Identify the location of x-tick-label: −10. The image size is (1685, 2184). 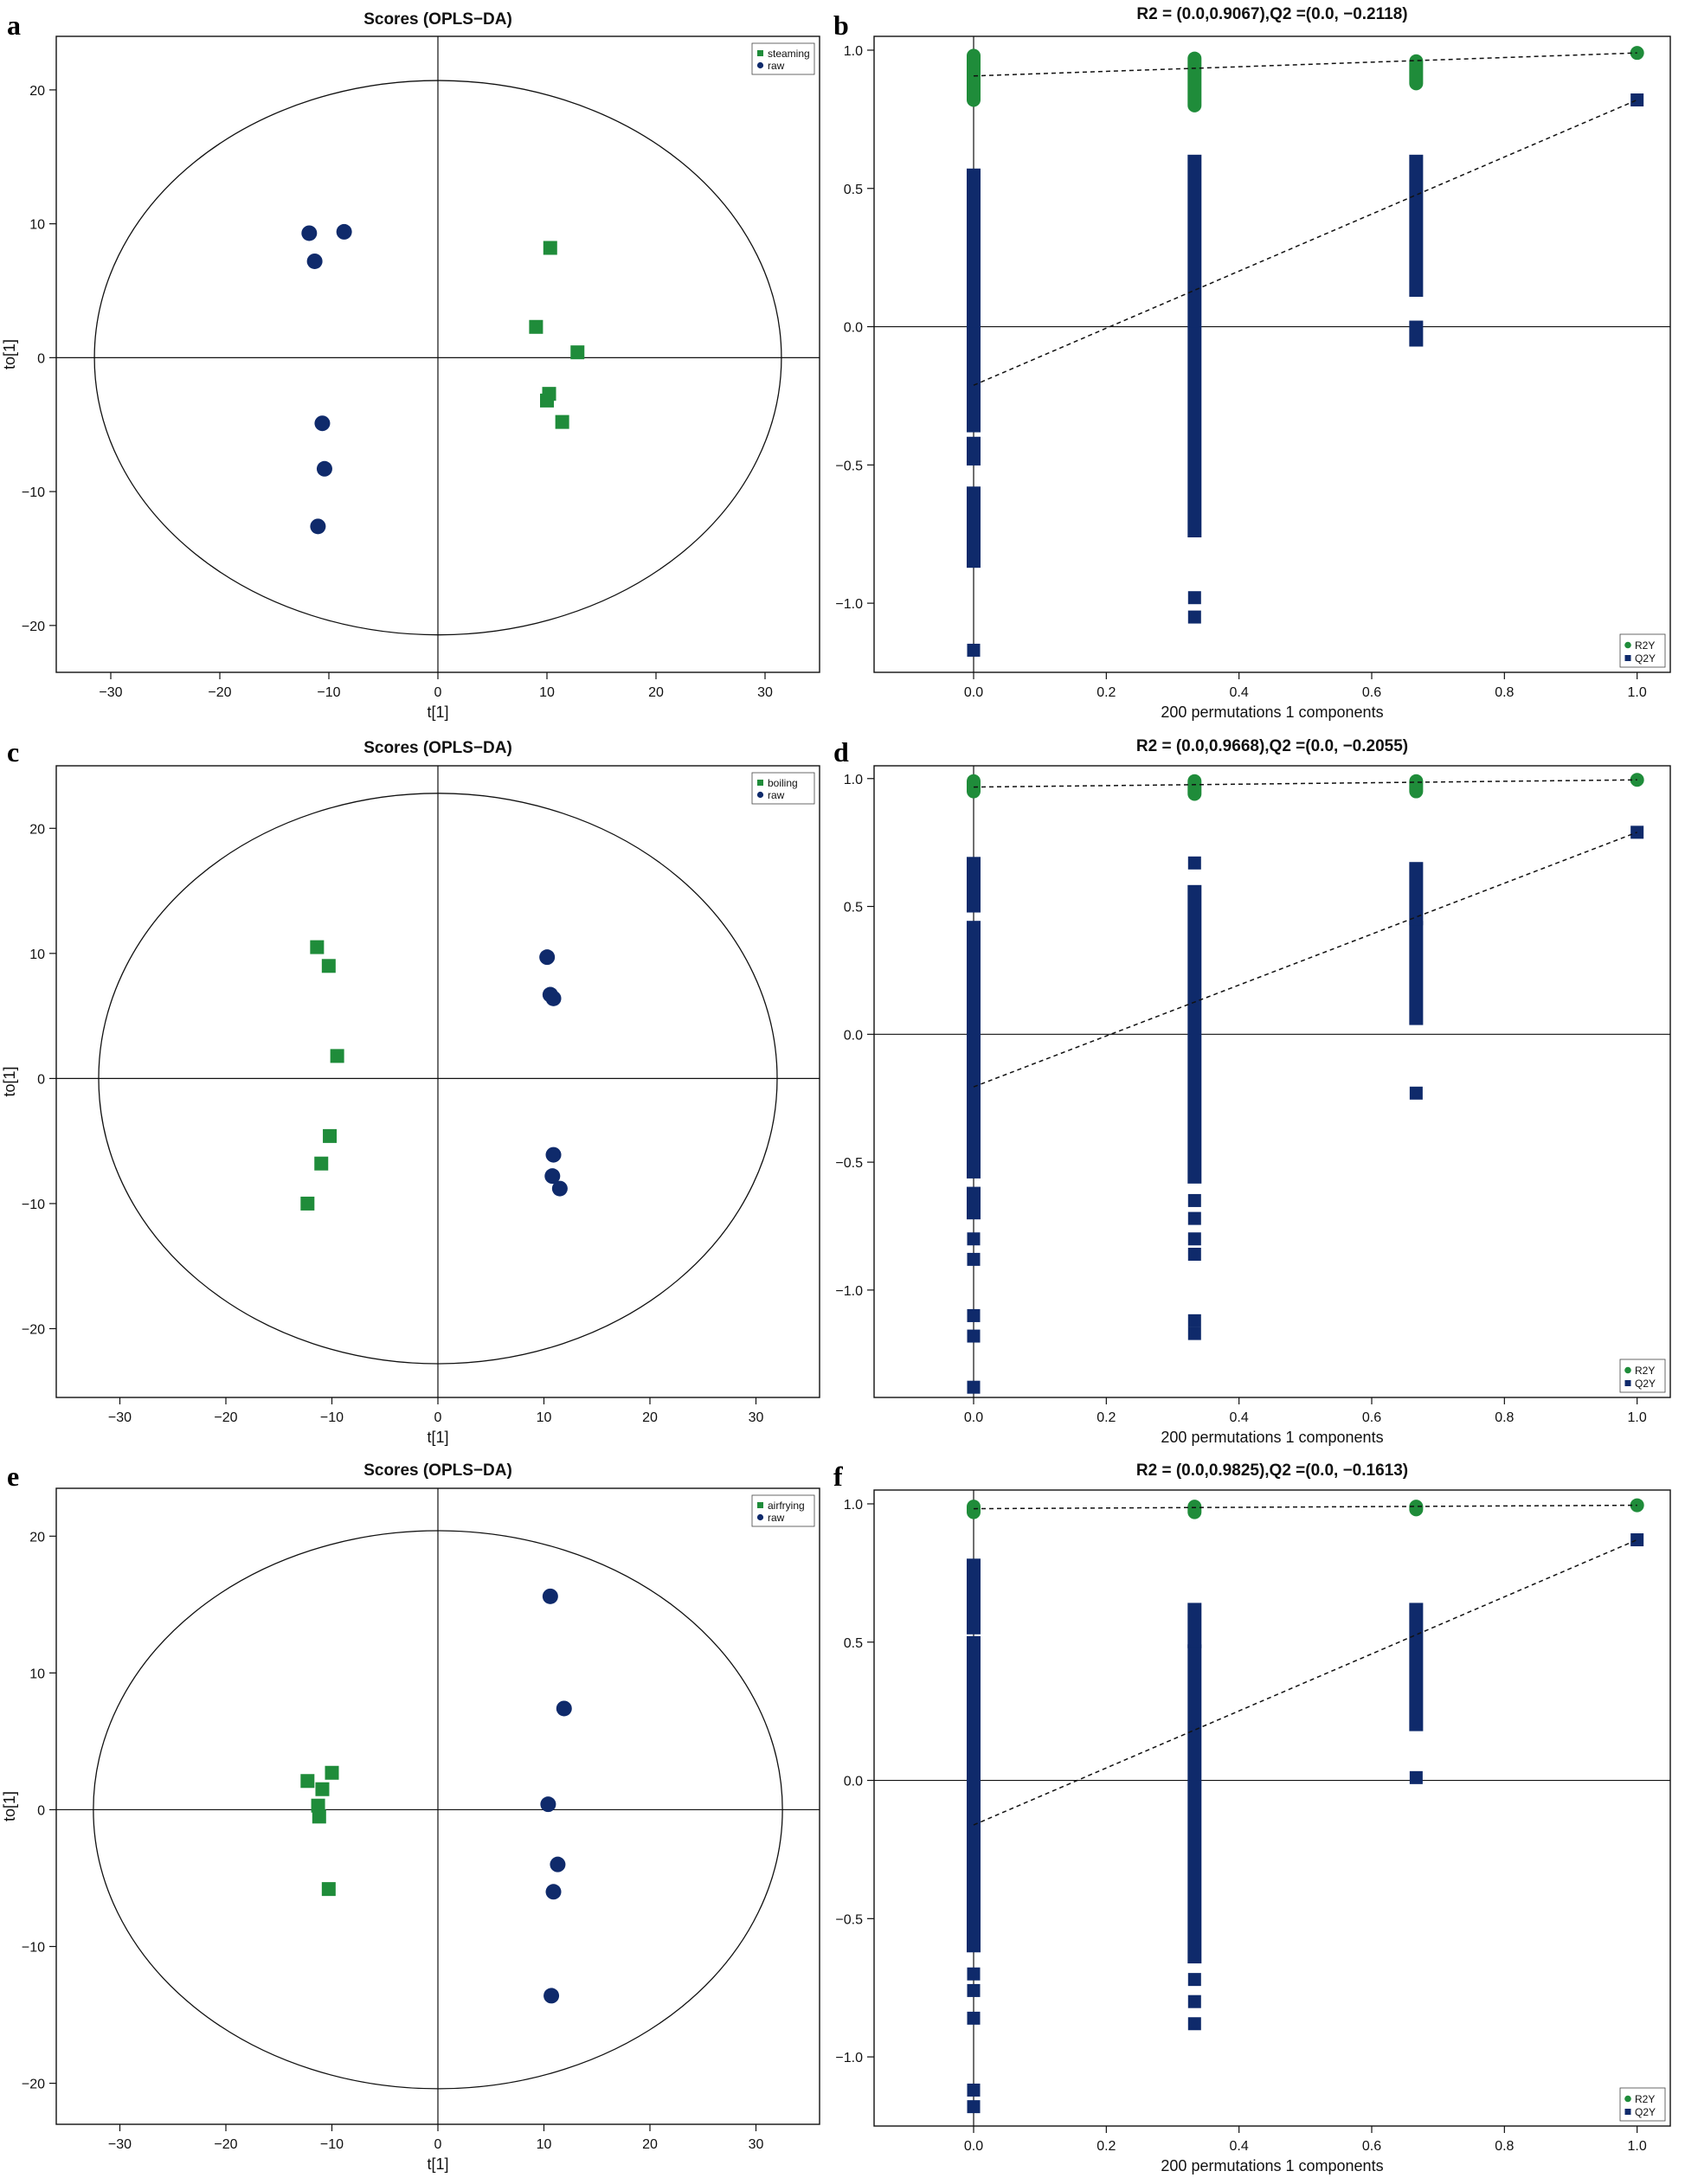
(328, 692).